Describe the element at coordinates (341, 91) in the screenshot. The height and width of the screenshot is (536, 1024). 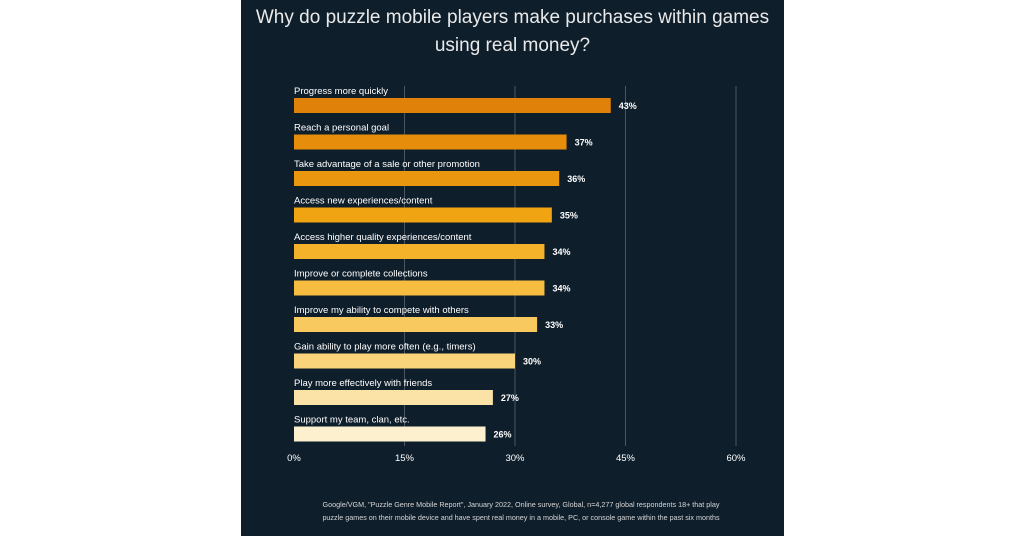
I see `category-label: Progress more quickly` at that location.